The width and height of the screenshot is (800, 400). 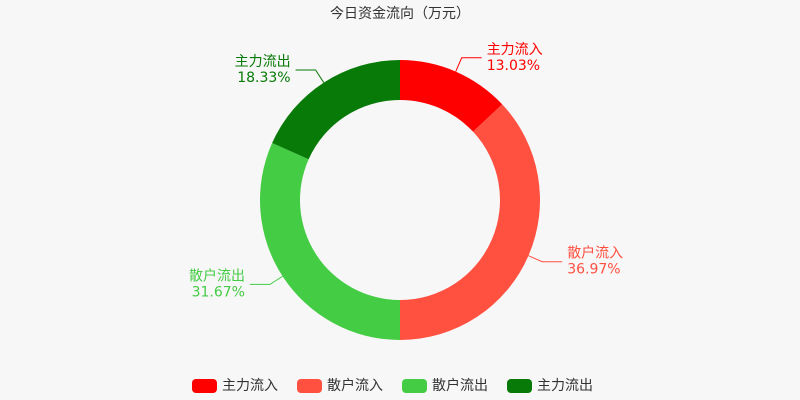 What do you see at coordinates (565, 386) in the screenshot?
I see `legend-label: 主力流出` at bounding box center [565, 386].